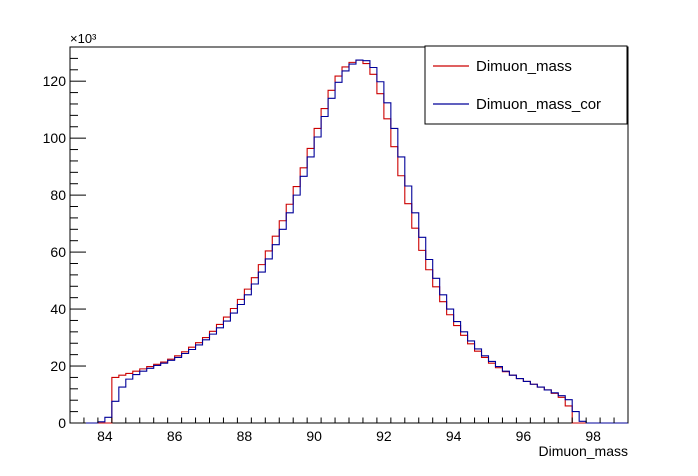 The width and height of the screenshot is (698, 476). Describe the element at coordinates (105, 436) in the screenshot. I see `x-tick-label: 84` at that location.